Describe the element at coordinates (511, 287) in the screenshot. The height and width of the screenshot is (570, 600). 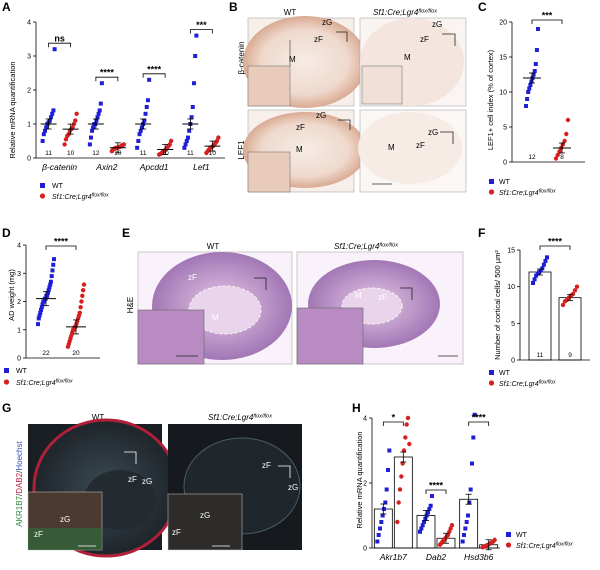
I see `y-tick-label: 10` at that location.